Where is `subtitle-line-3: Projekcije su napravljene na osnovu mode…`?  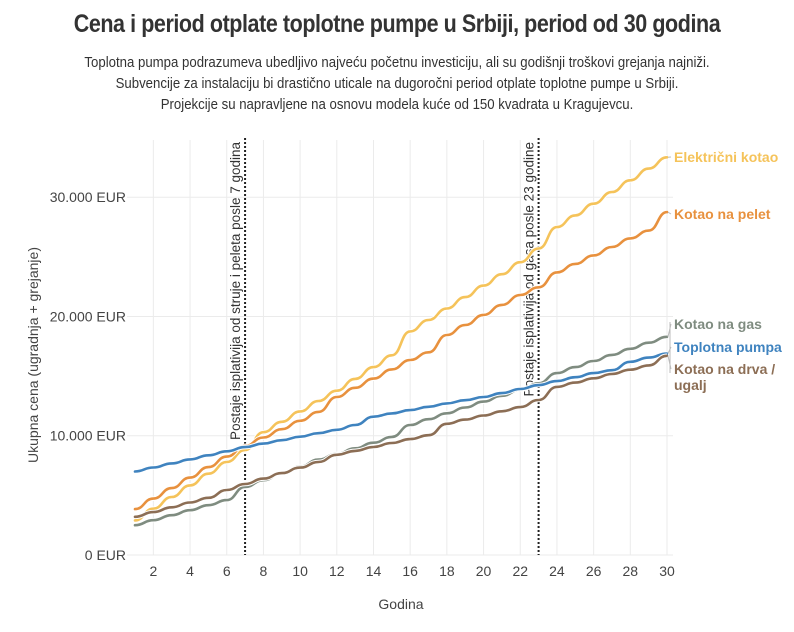 subtitle-line-3: Projekcije su napravljene na osnovu mode… is located at coordinates (397, 104).